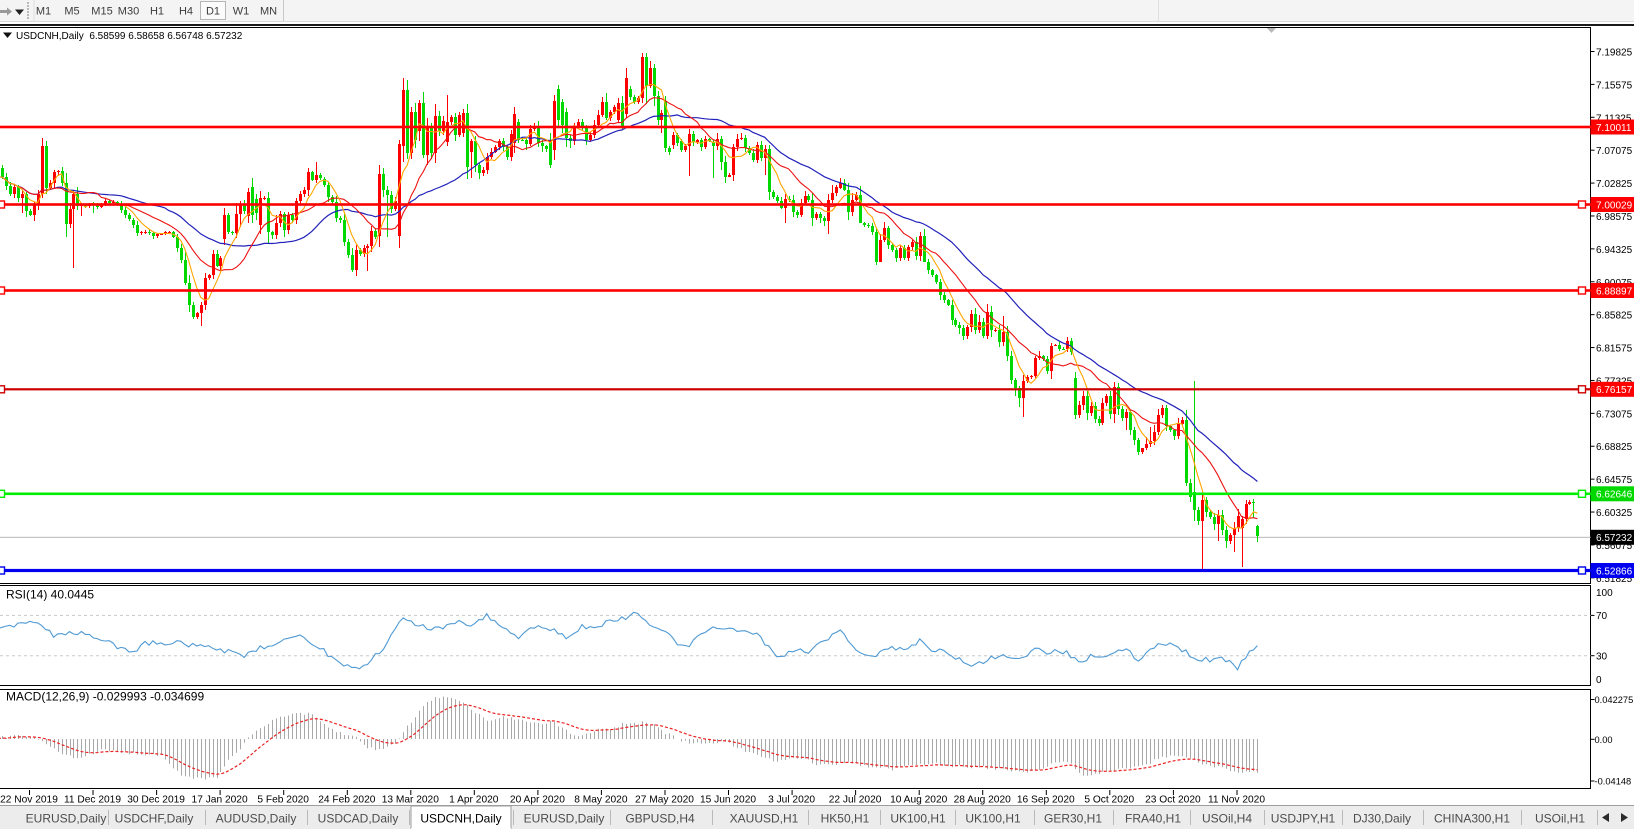 Image resolution: width=1634 pixels, height=829 pixels. I want to click on svg-text: 5 Oct 2020, so click(1109, 800).